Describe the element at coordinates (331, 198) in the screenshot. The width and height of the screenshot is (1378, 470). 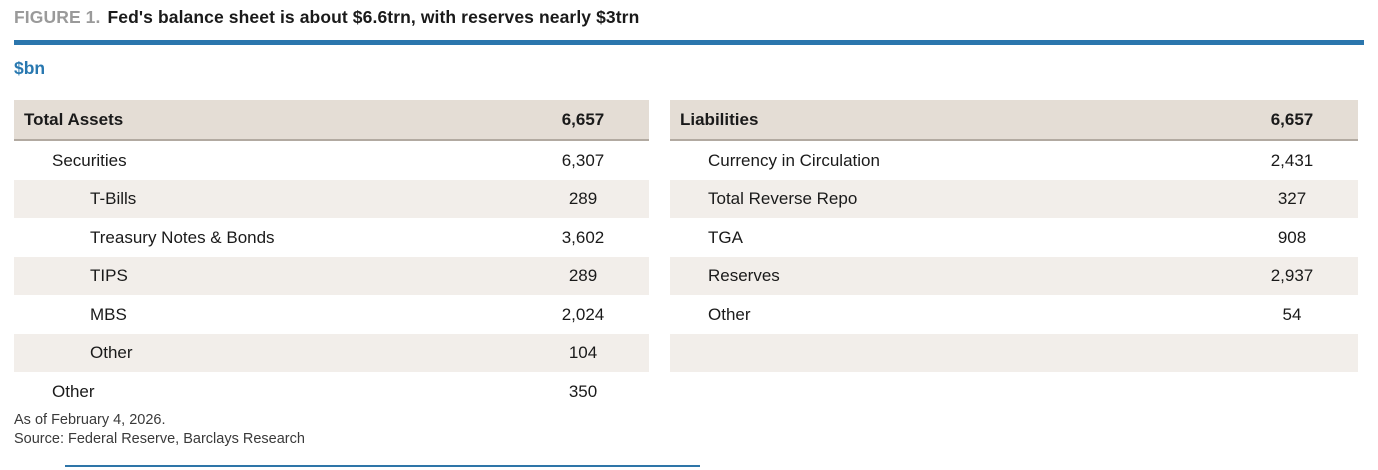
I see `table-row: T-Bills 289` at that location.